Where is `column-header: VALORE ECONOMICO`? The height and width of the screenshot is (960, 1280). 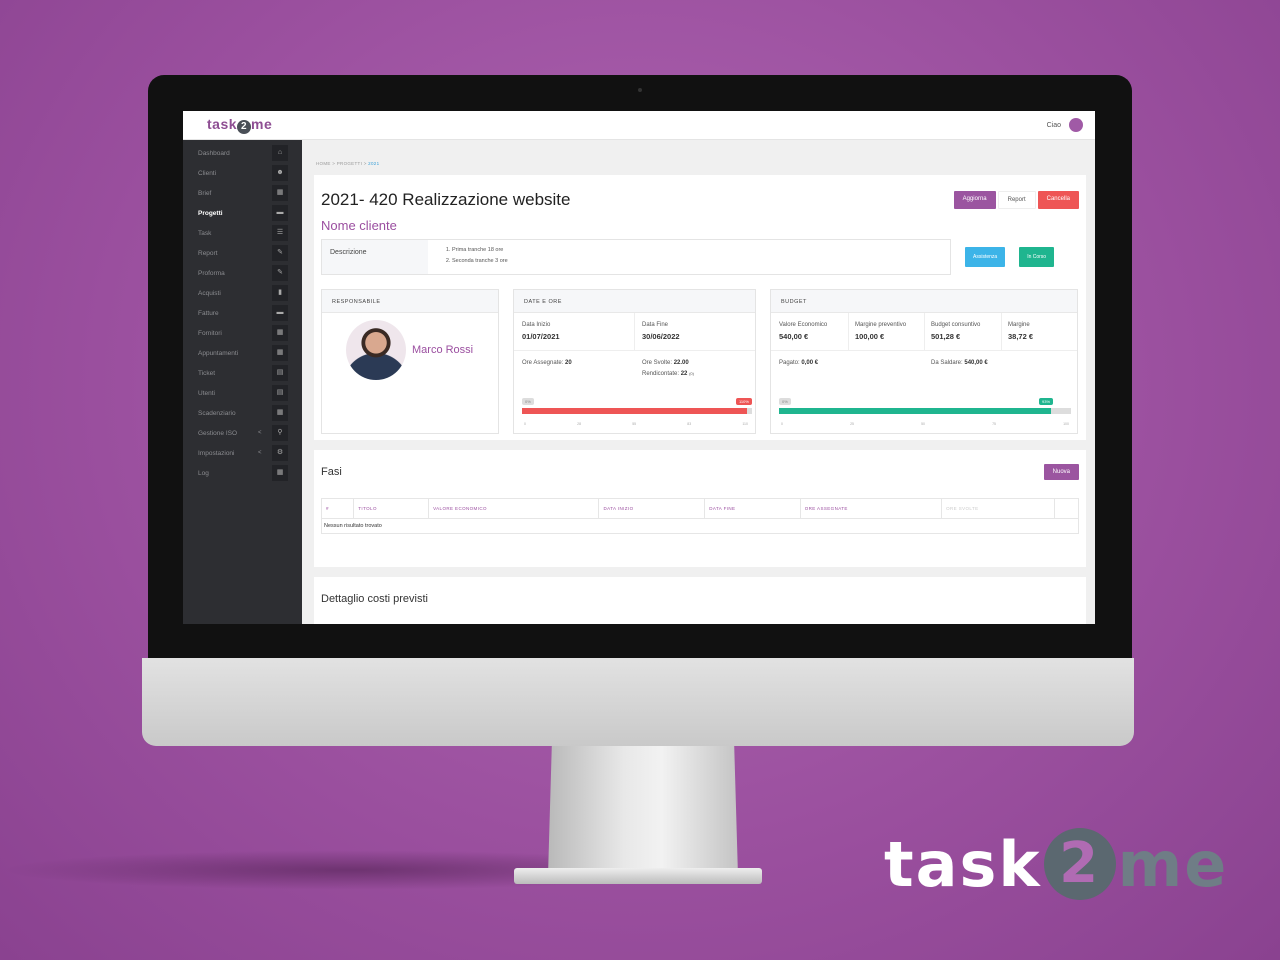 column-header: VALORE ECONOMICO is located at coordinates (514, 508).